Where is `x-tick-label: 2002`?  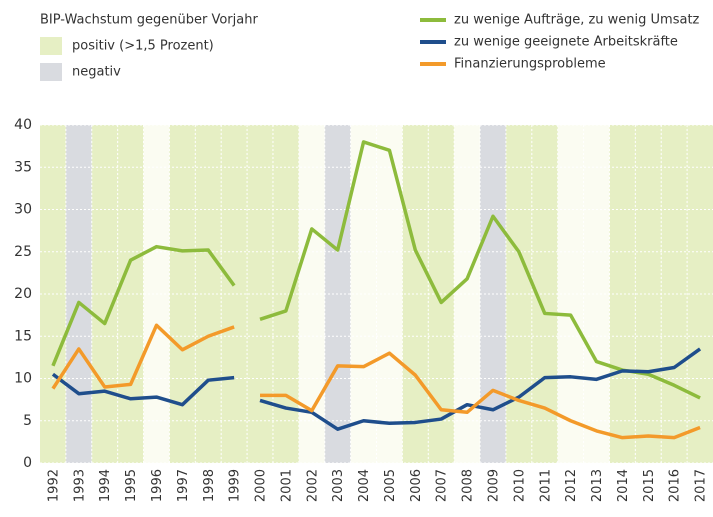
x-tick-label: 2002 is located at coordinates (312, 485).